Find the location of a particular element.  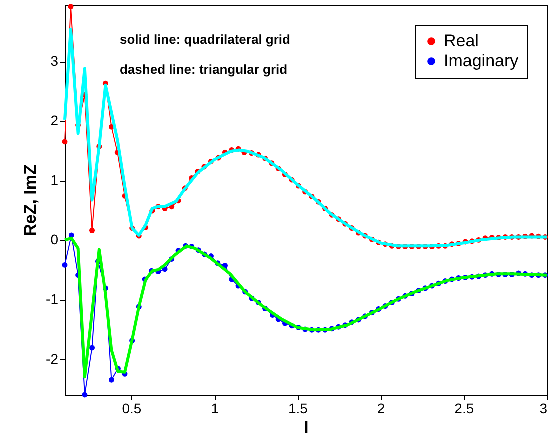

x-tick-label: 1 is located at coordinates (215, 408).